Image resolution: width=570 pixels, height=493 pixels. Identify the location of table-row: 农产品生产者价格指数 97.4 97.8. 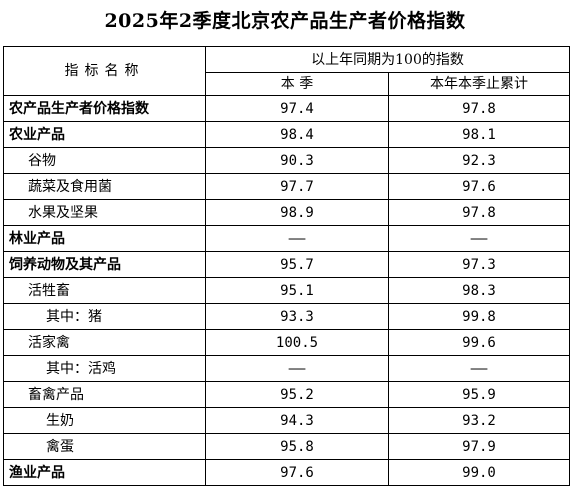
(286, 108).